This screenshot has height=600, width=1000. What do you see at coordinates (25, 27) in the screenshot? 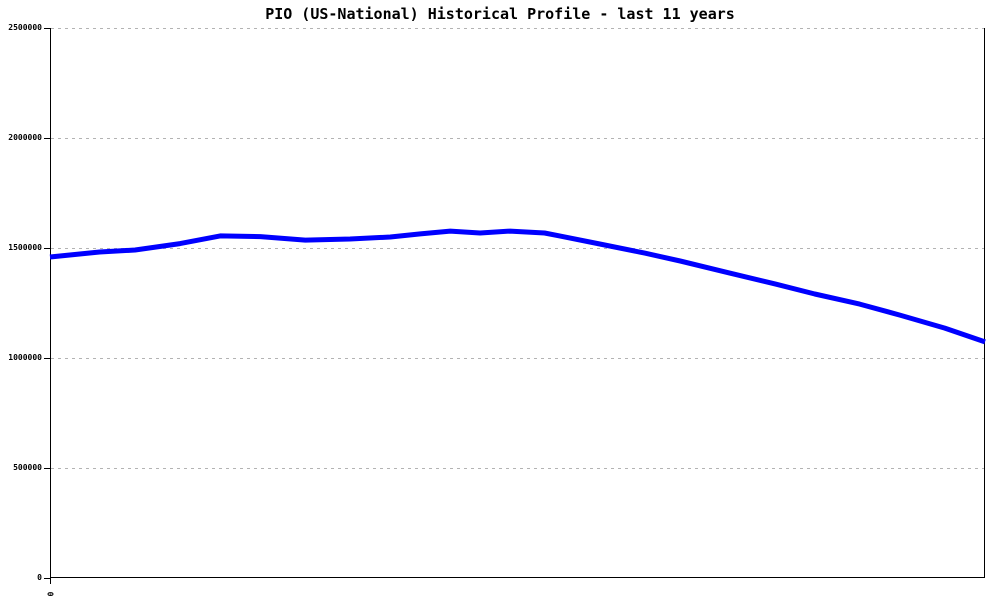
I see `y-axis-tick-label: 2500000` at bounding box center [25, 27].